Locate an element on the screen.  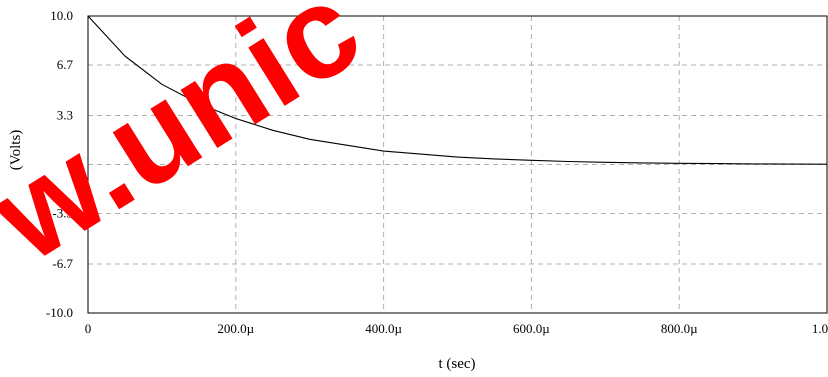
x-tick-label: 0 is located at coordinates (88, 328).